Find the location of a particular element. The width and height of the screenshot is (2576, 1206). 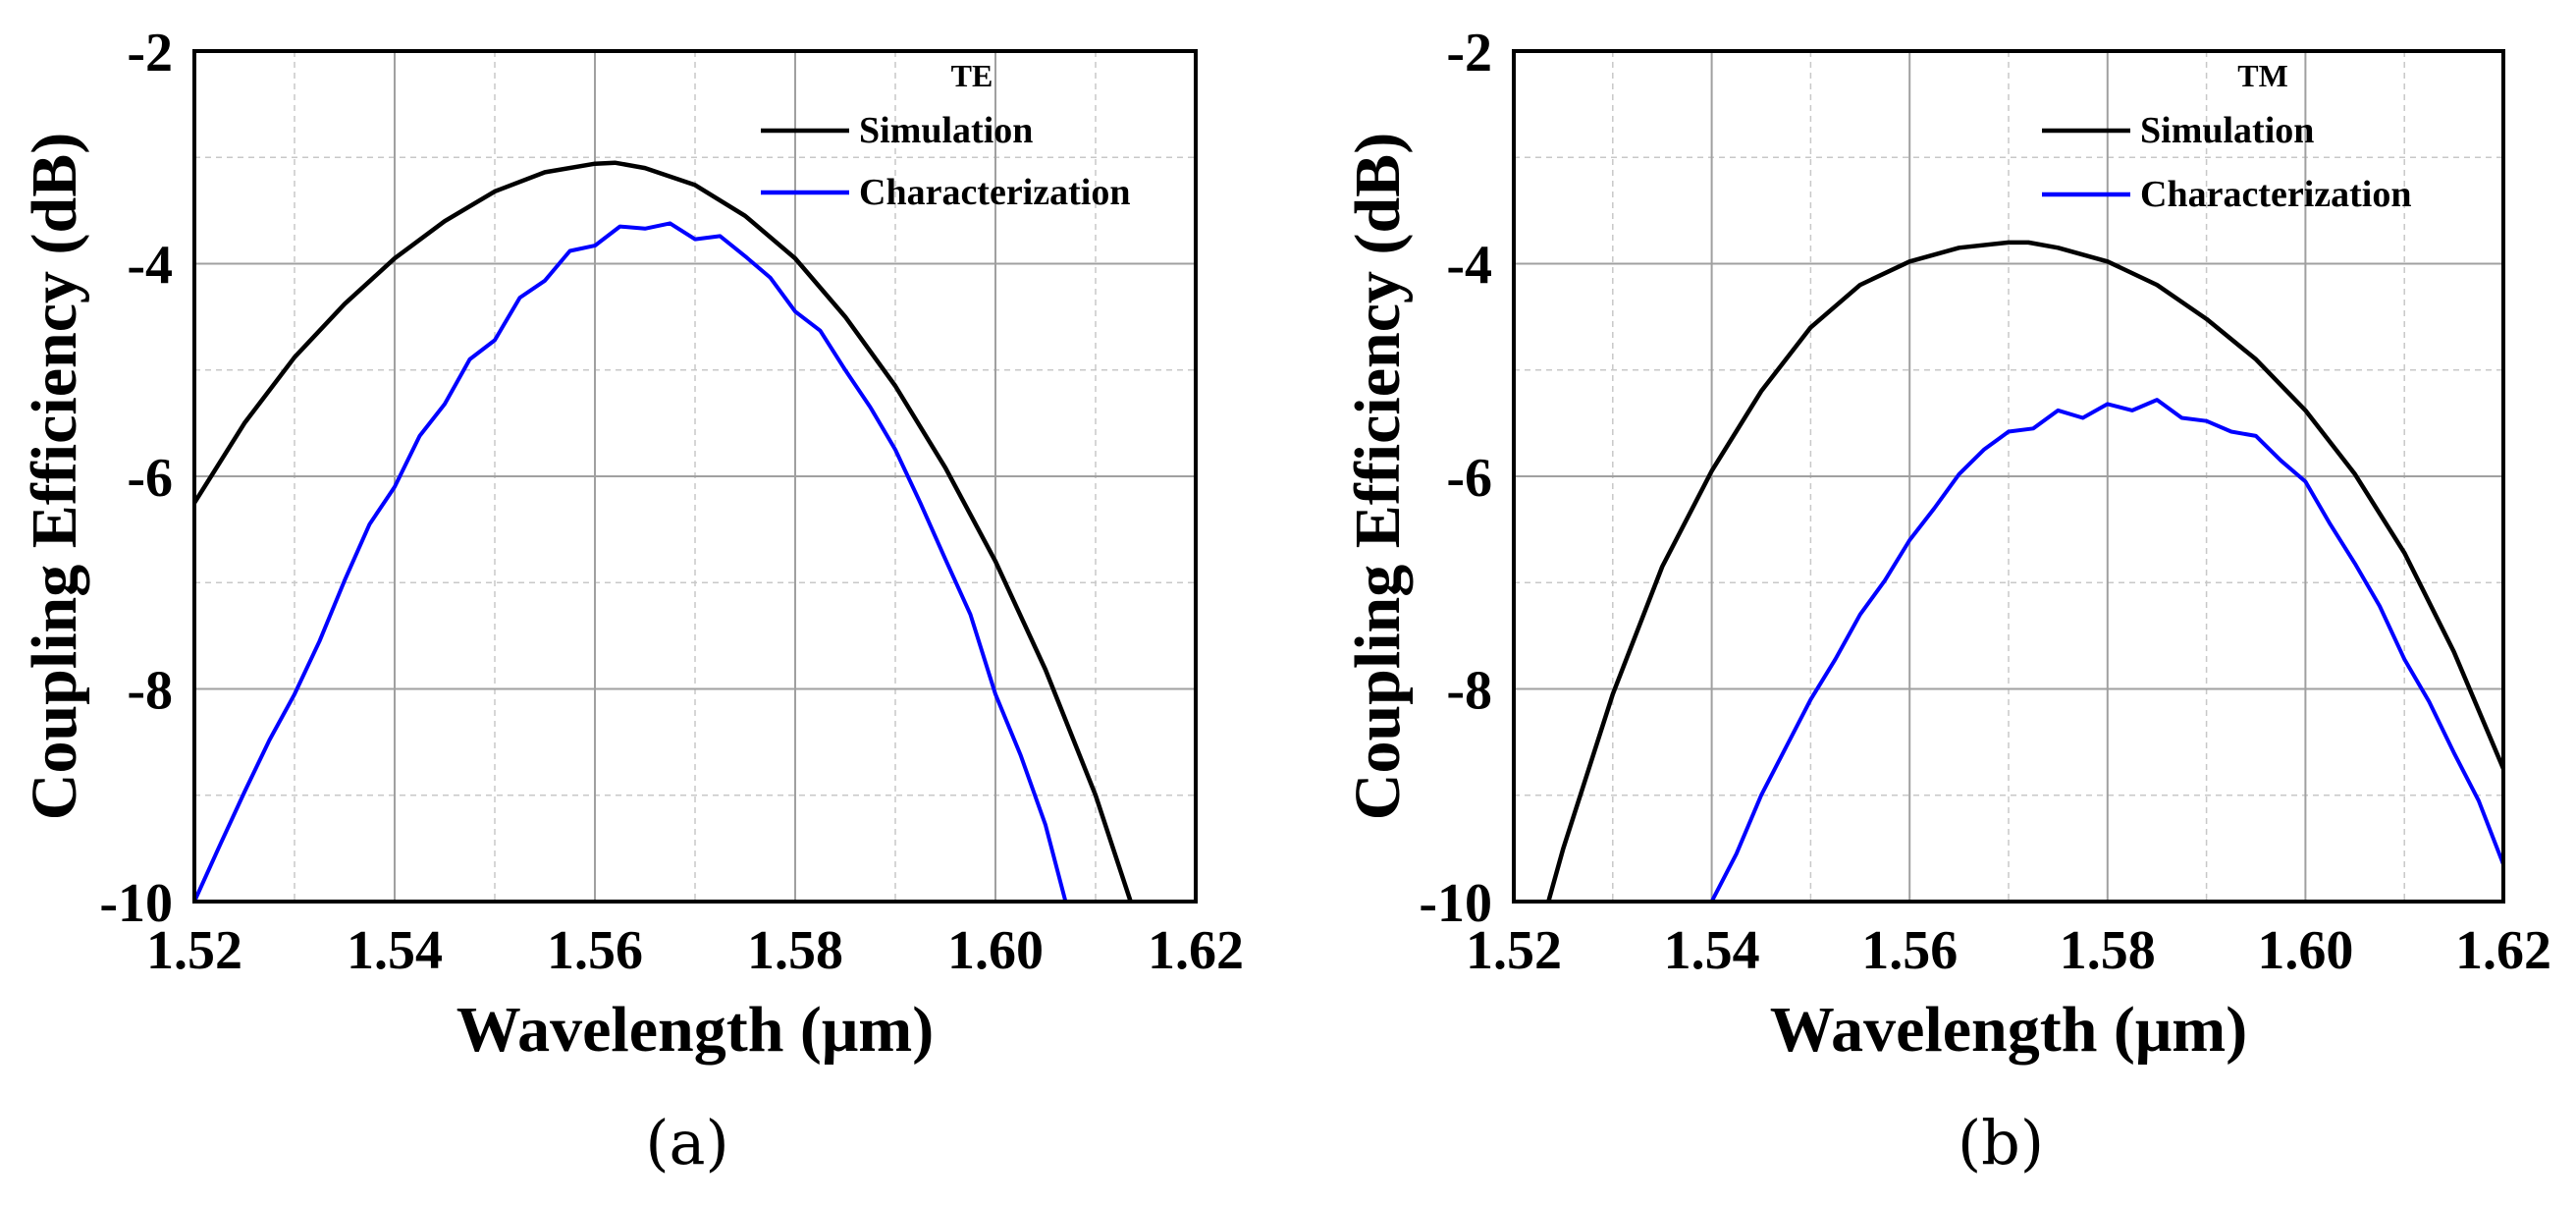

legend-title: TE is located at coordinates (972, 75).